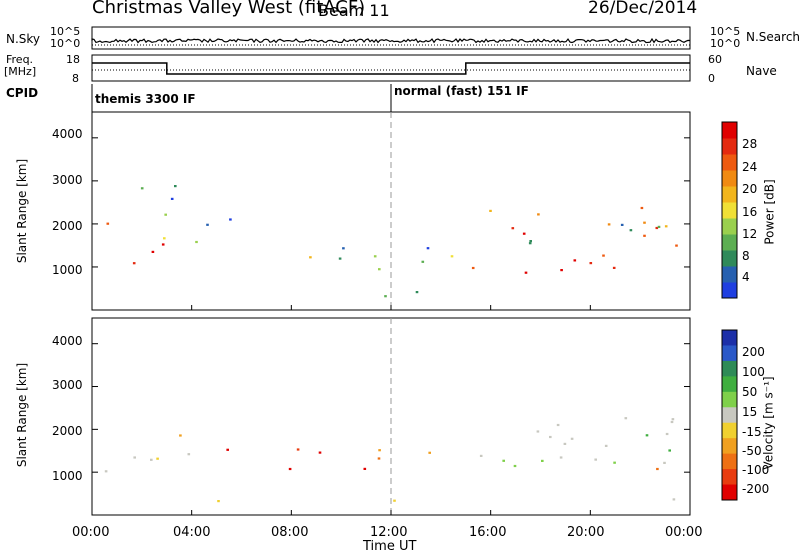  I want to click on power-cb-tick-12: 12, so click(750, 234).